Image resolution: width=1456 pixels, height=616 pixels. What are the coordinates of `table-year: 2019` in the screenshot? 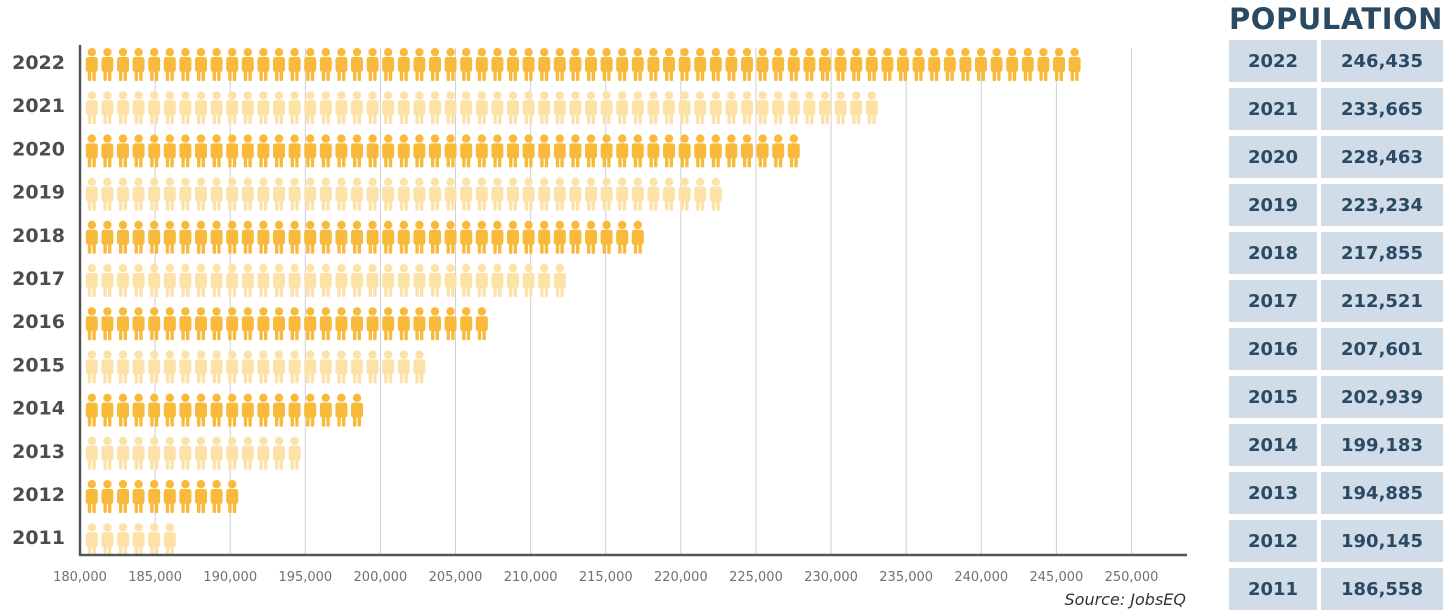 It's located at (1273, 205).